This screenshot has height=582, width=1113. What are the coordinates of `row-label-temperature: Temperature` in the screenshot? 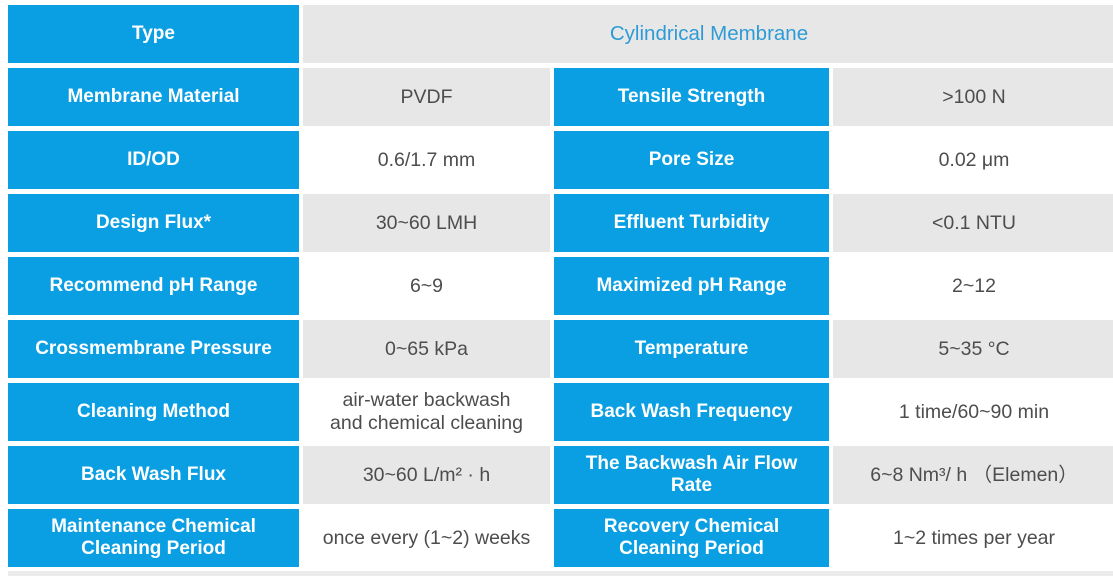 It's located at (691, 349).